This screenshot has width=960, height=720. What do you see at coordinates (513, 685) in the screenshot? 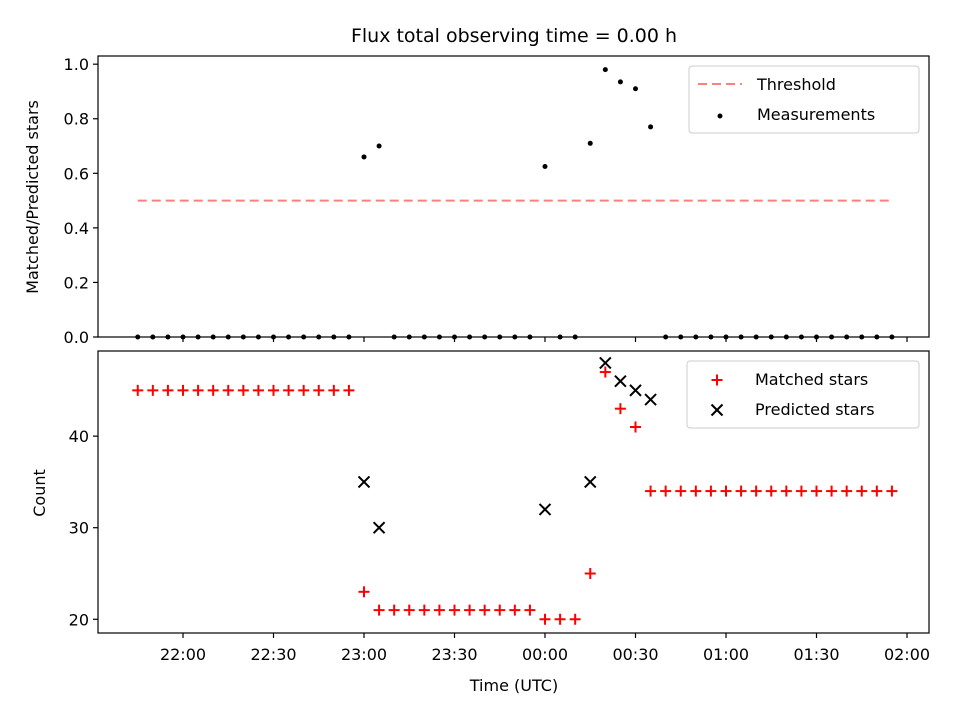
I see `time-x-axis-label: Time (UTC)` at bounding box center [513, 685].